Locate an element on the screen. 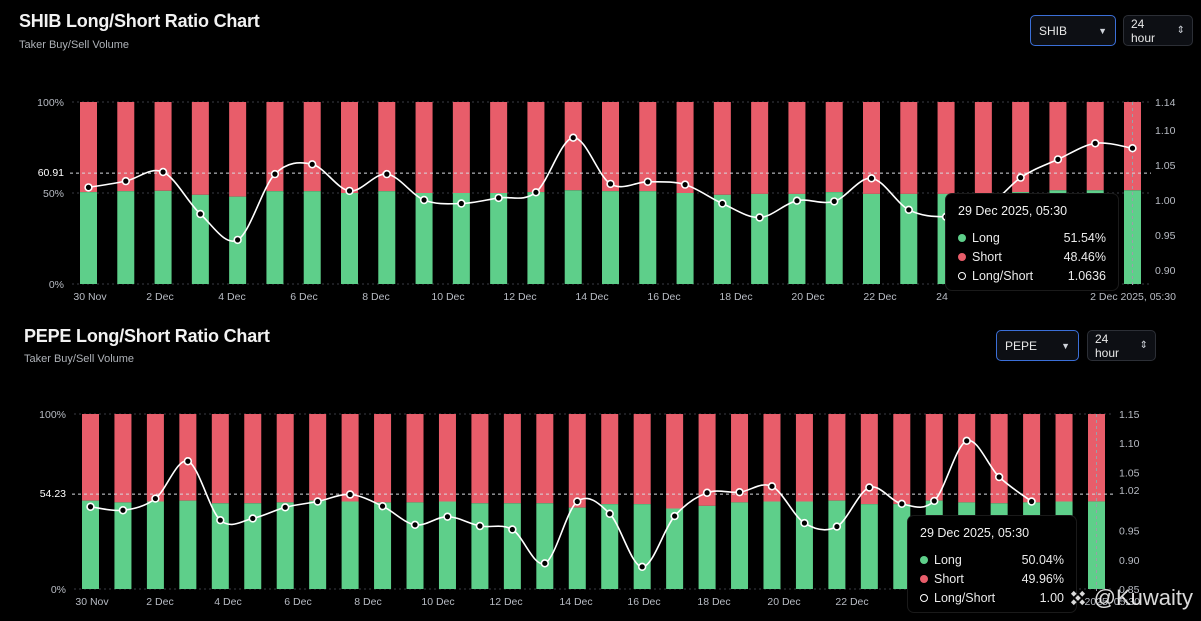  right-axis-tick: 1.02 is located at coordinates (1129, 491).